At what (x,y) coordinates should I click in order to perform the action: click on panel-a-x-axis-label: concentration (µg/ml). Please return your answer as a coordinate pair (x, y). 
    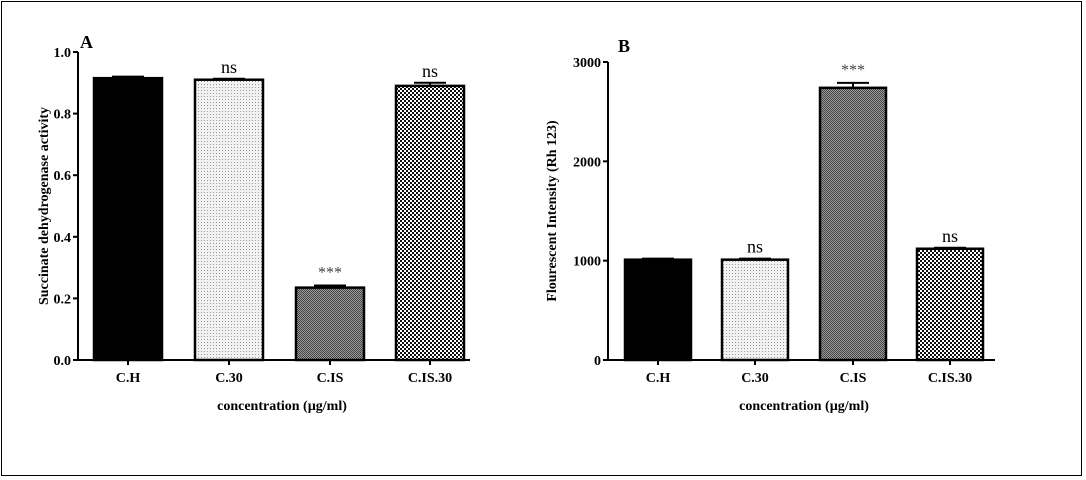
    Looking at the image, I should click on (282, 406).